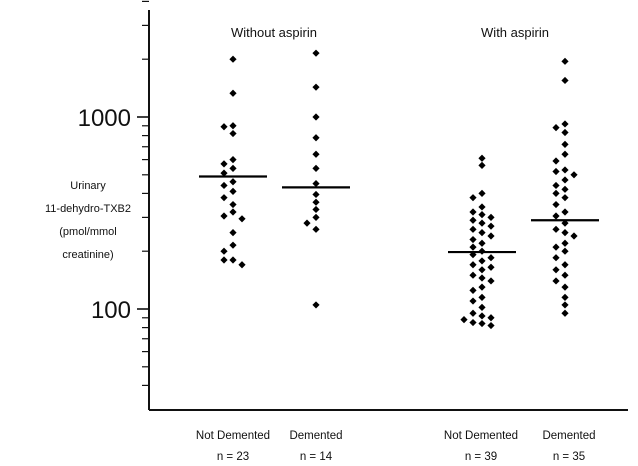 Image resolution: width=638 pixels, height=466 pixels. I want to click on y-axis-label-line: Urinary, so click(88, 186).